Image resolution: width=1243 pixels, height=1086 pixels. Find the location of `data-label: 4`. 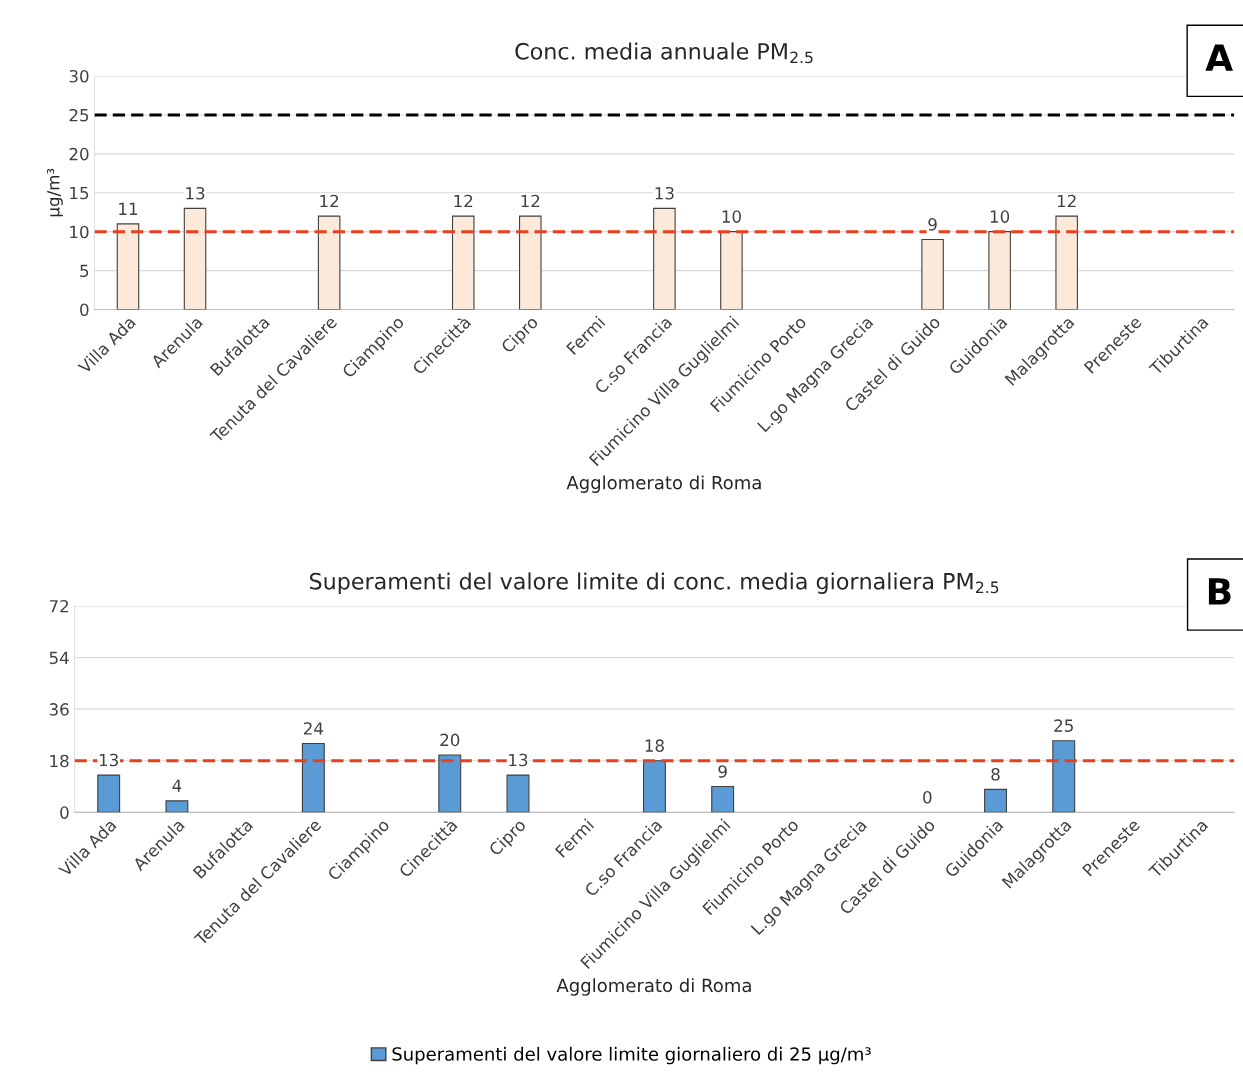

data-label: 4 is located at coordinates (177, 785).